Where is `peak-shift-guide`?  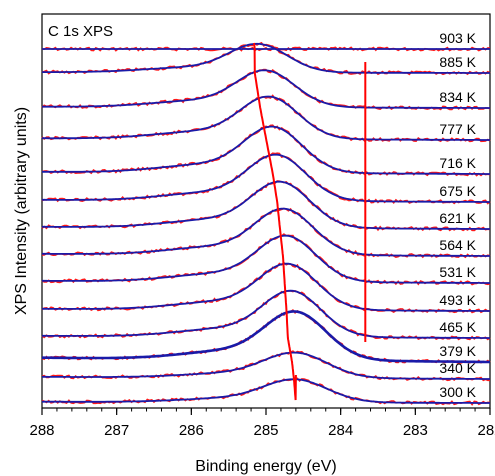 peak-shift-guide is located at coordinates (275, 221).